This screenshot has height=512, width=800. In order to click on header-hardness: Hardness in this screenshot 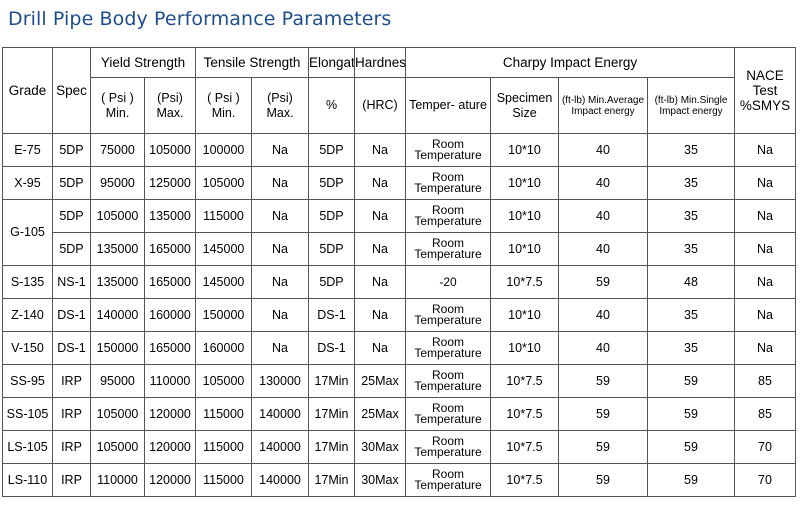, I will do `click(380, 62)`.